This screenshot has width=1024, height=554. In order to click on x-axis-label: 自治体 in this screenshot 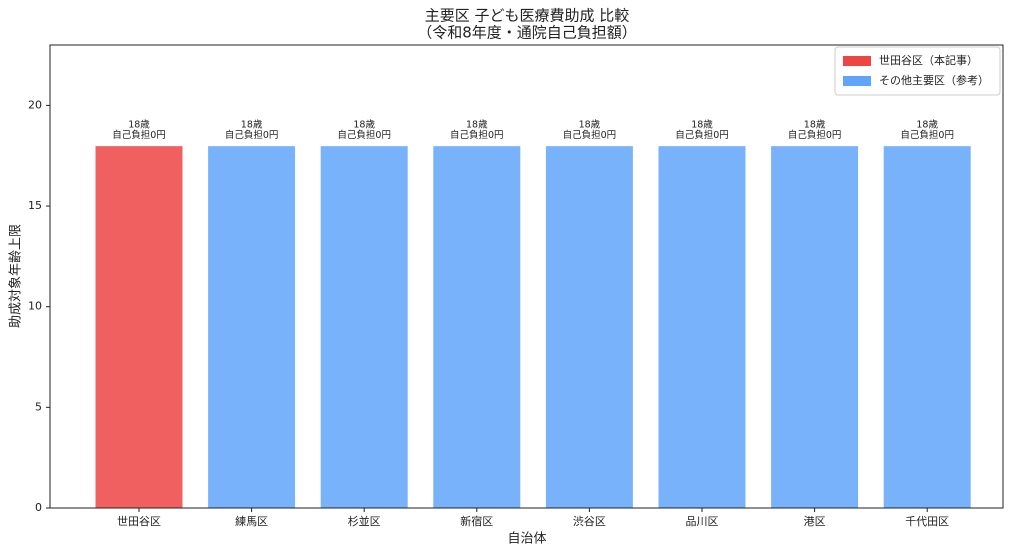, I will do `click(526, 539)`.